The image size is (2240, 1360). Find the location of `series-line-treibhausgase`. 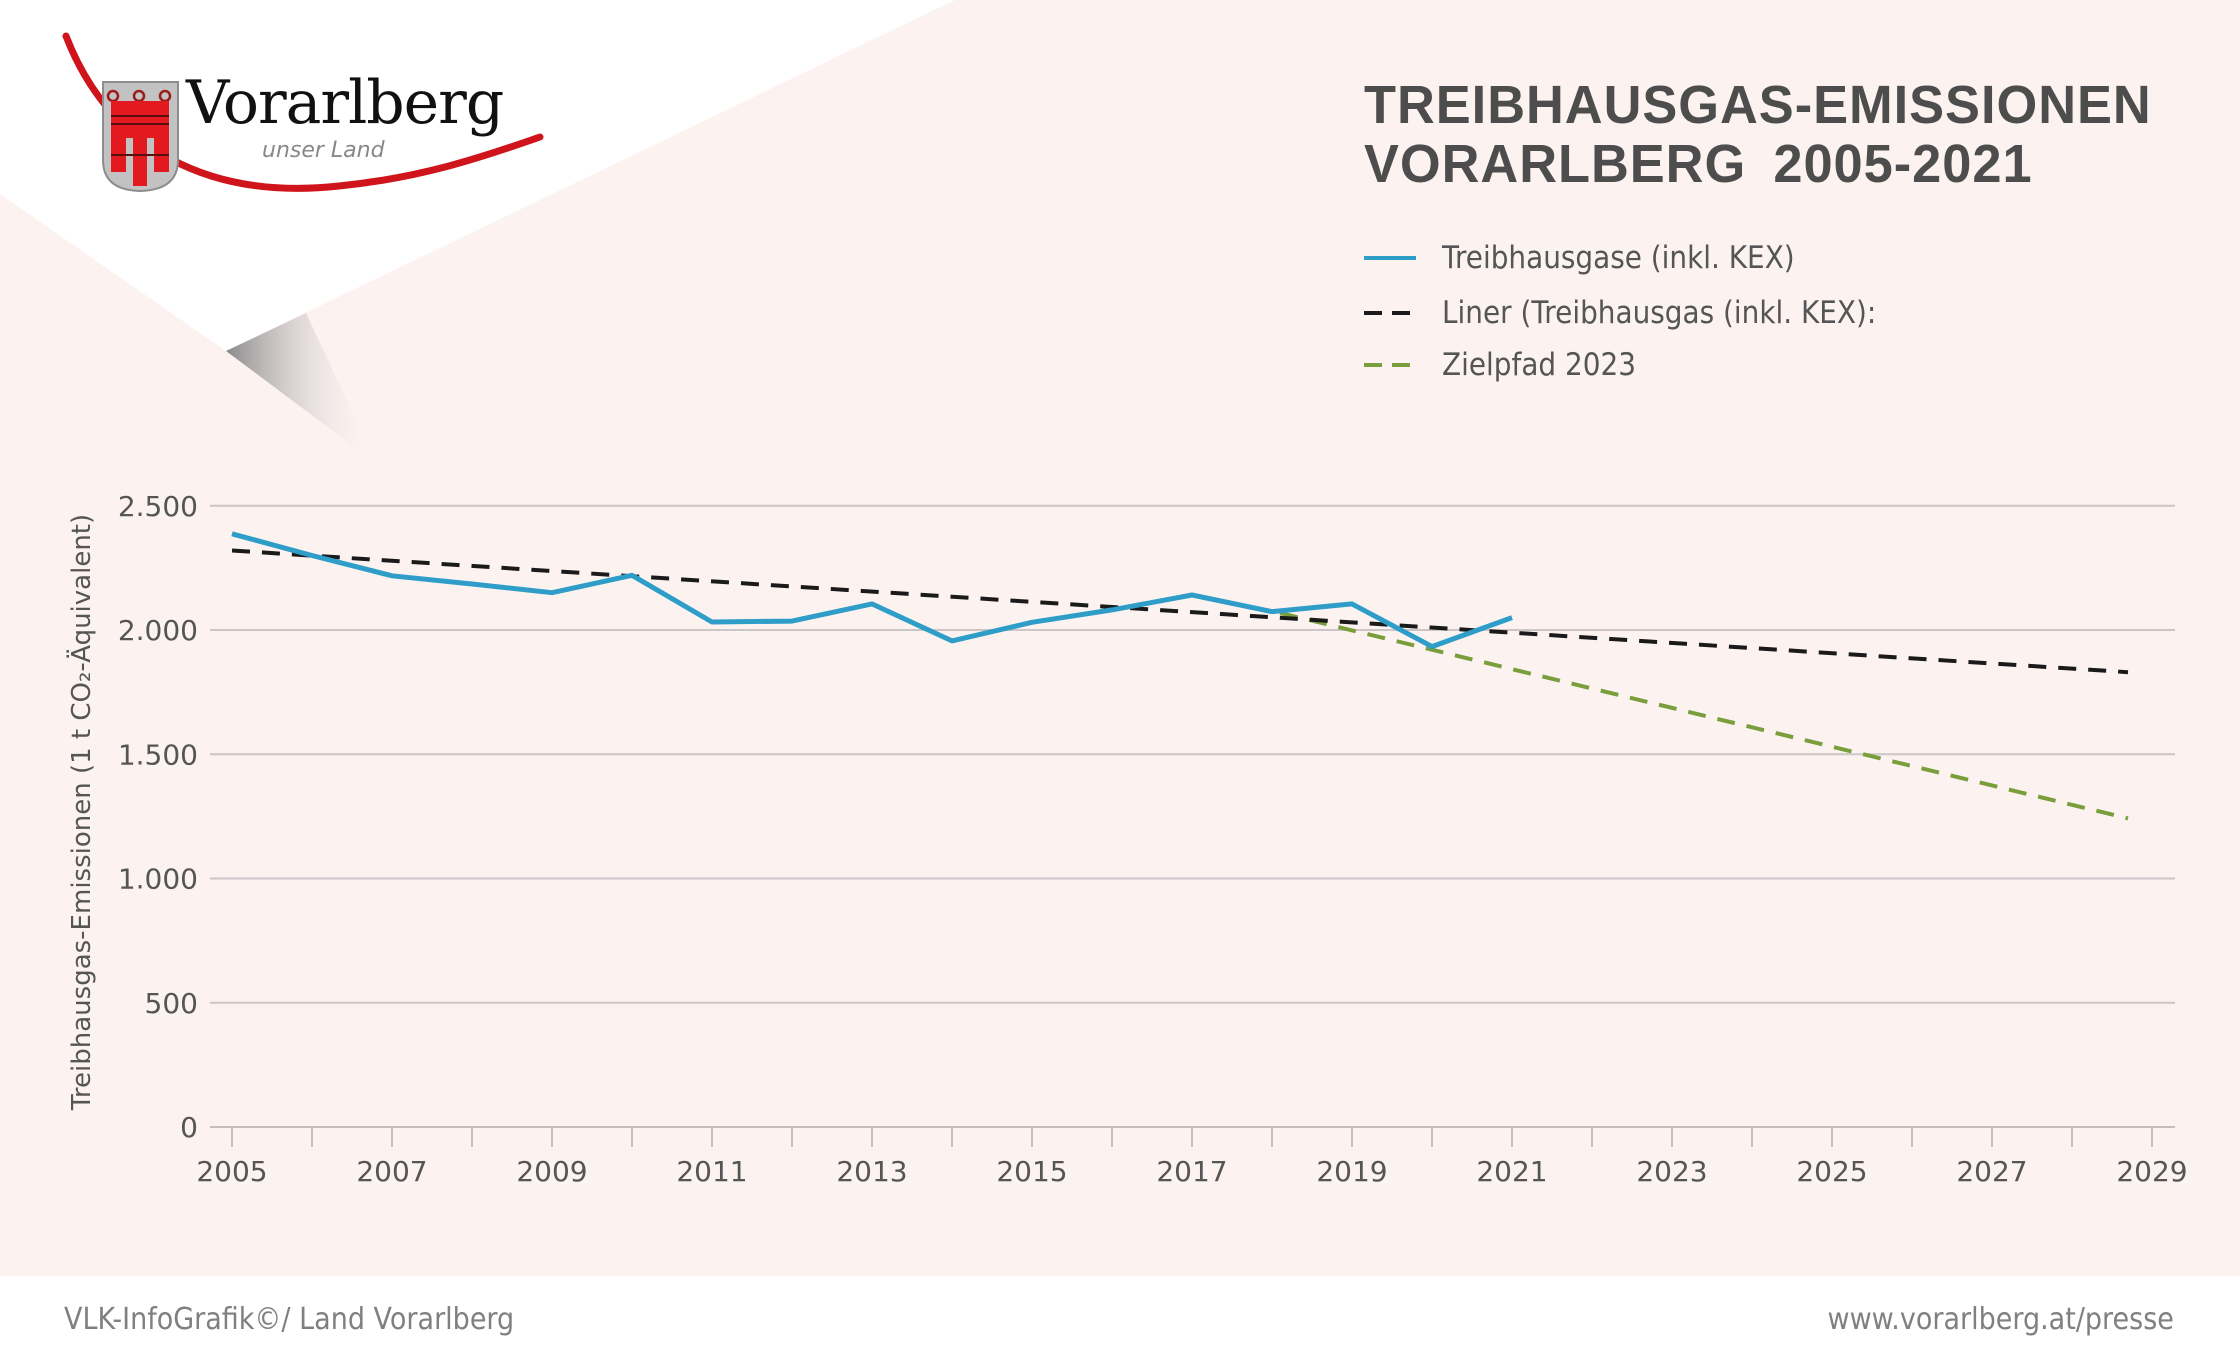

series-line-treibhausgase is located at coordinates (872, 590).